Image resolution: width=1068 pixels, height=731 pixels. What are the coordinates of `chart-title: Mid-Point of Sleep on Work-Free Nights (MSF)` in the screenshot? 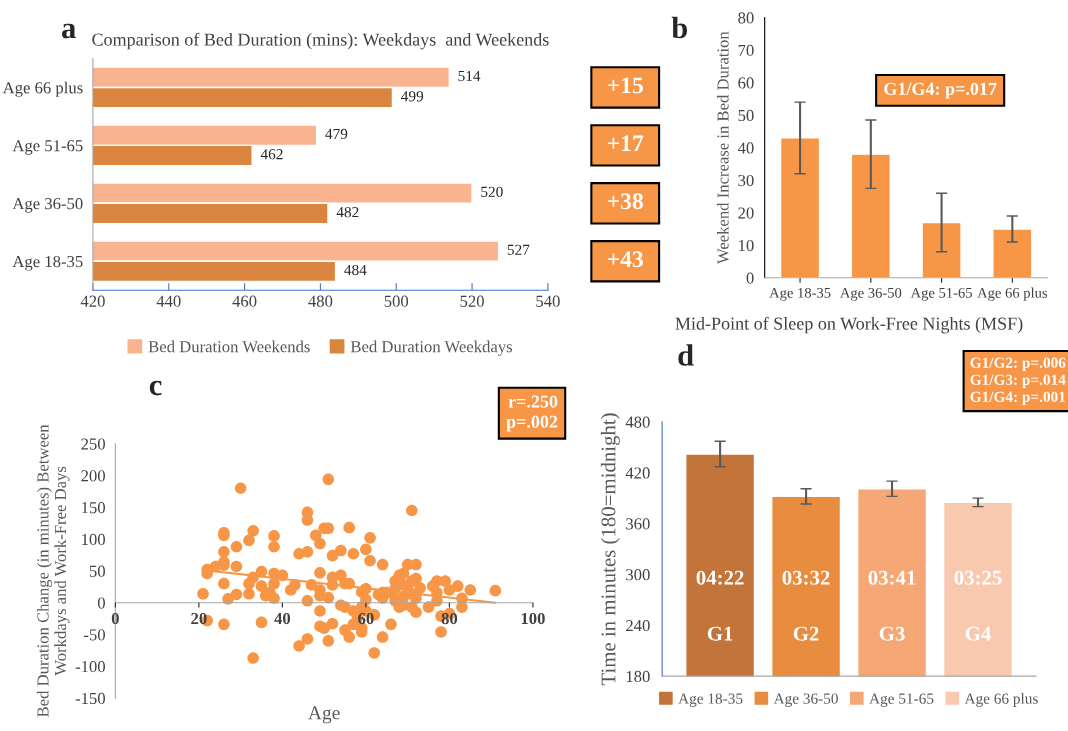 It's located at (849, 325).